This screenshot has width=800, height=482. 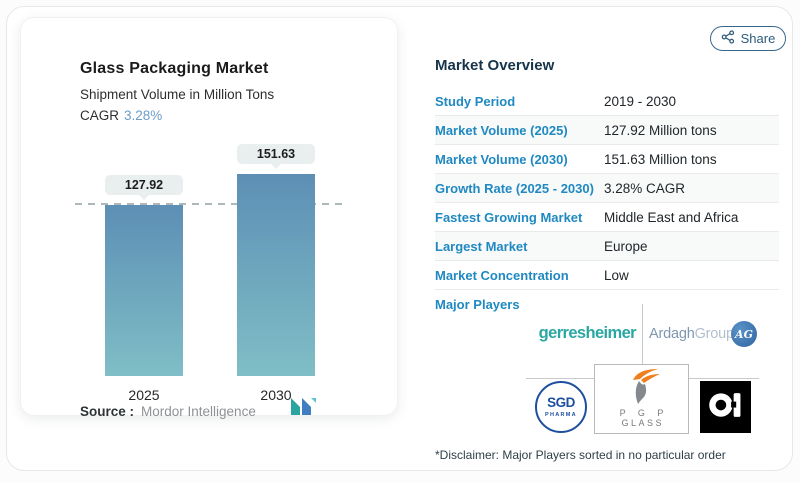 What do you see at coordinates (501, 159) in the screenshot?
I see `row-label: Market Volume (2030)` at bounding box center [501, 159].